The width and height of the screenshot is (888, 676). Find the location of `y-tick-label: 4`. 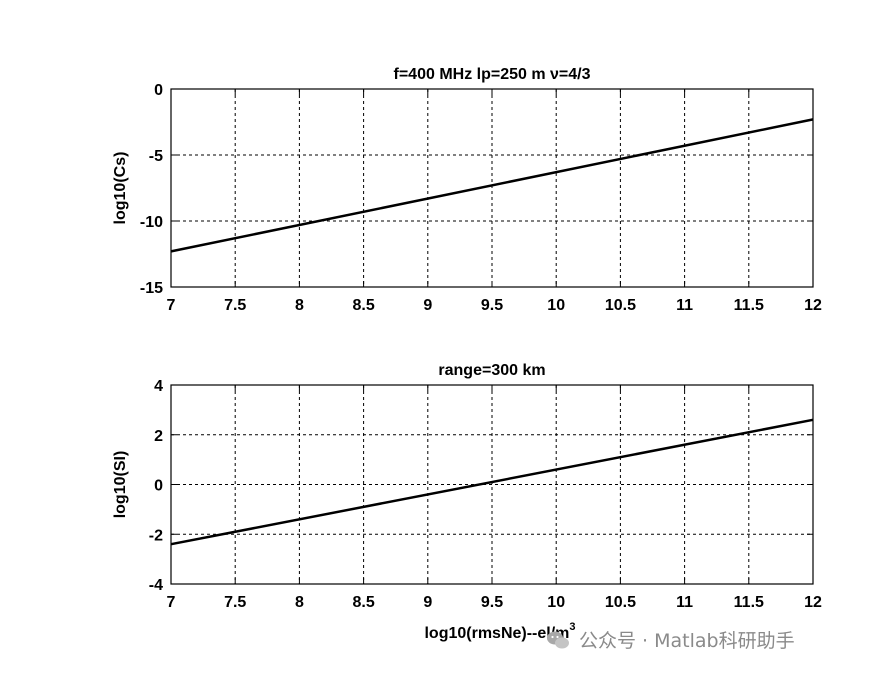

y-tick-label: 4 is located at coordinates (158, 386).